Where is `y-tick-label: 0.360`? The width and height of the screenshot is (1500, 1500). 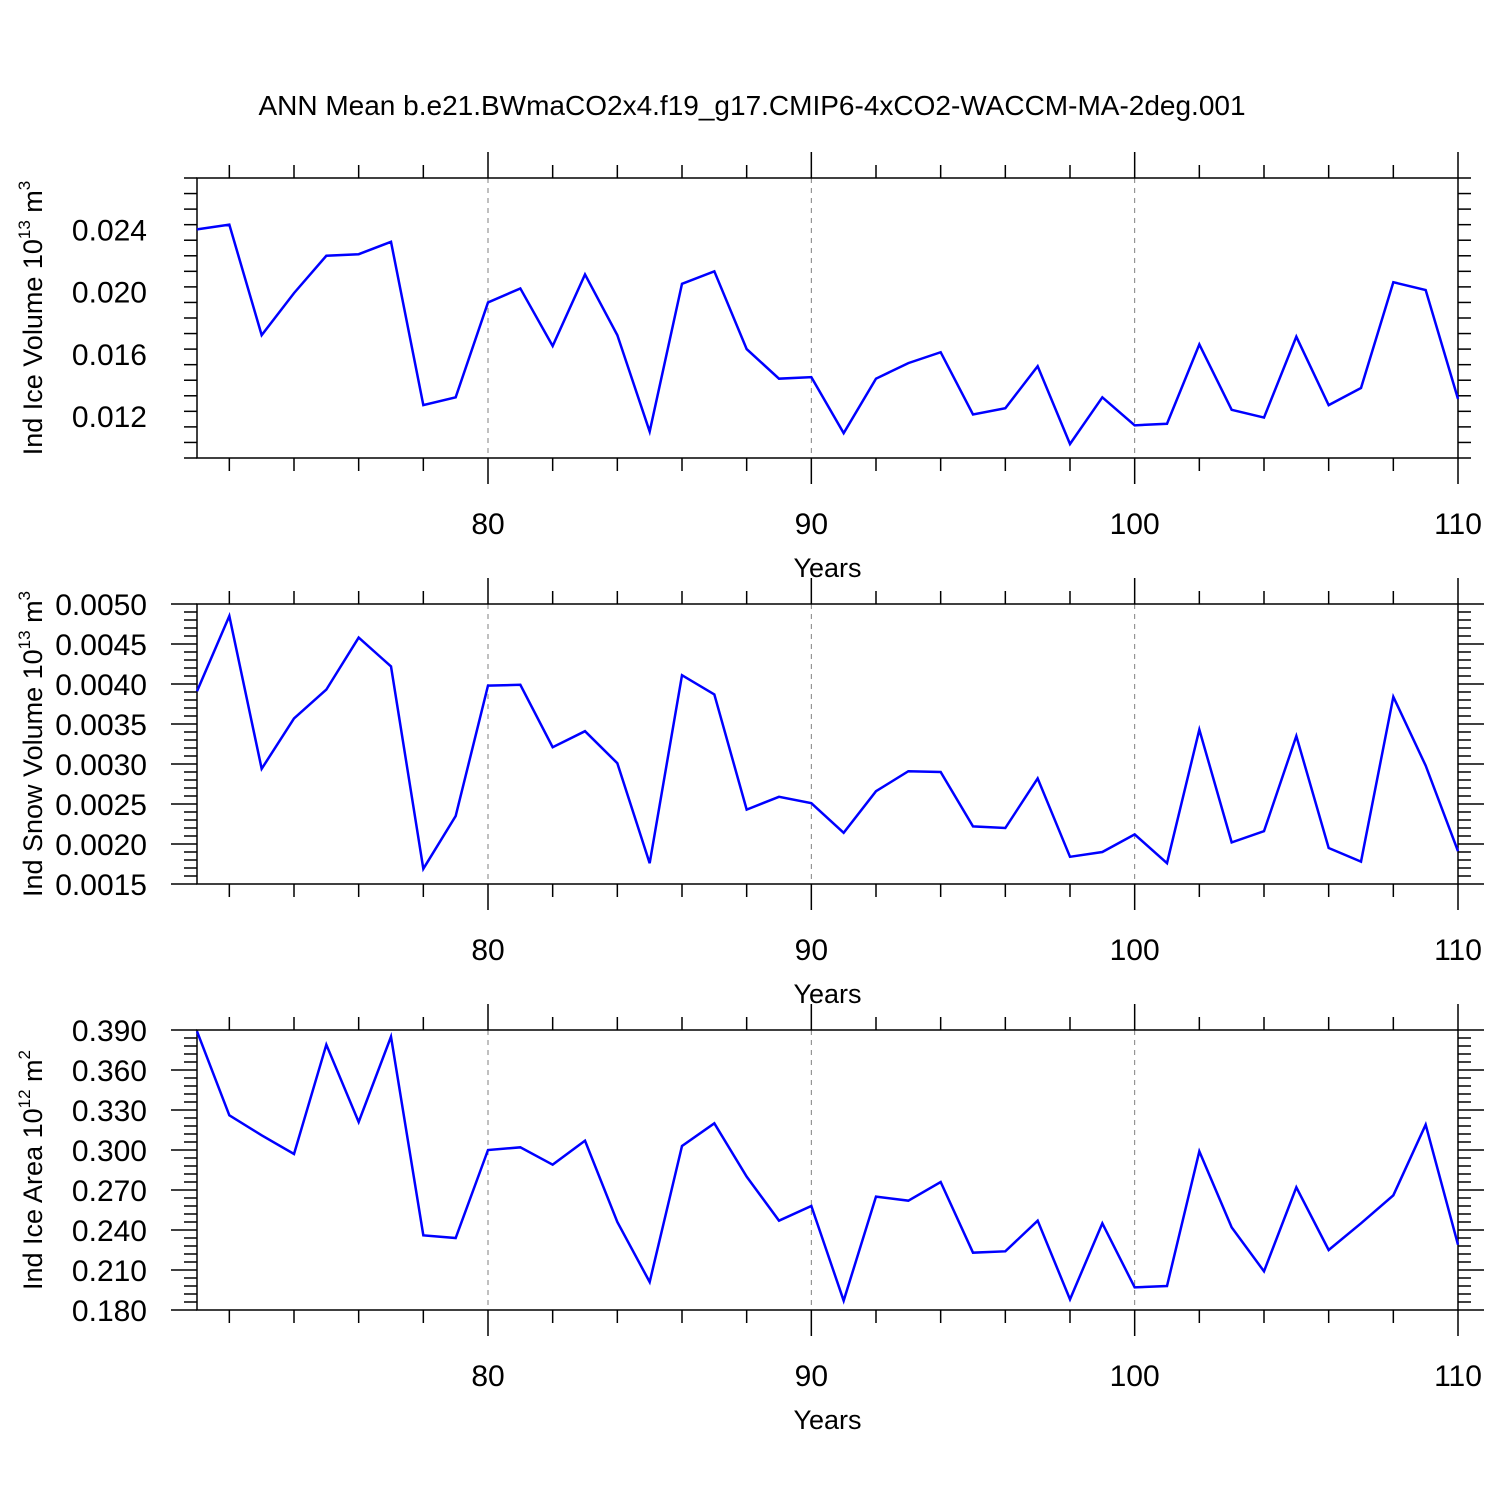
y-tick-label: 0.360 is located at coordinates (109, 1071).